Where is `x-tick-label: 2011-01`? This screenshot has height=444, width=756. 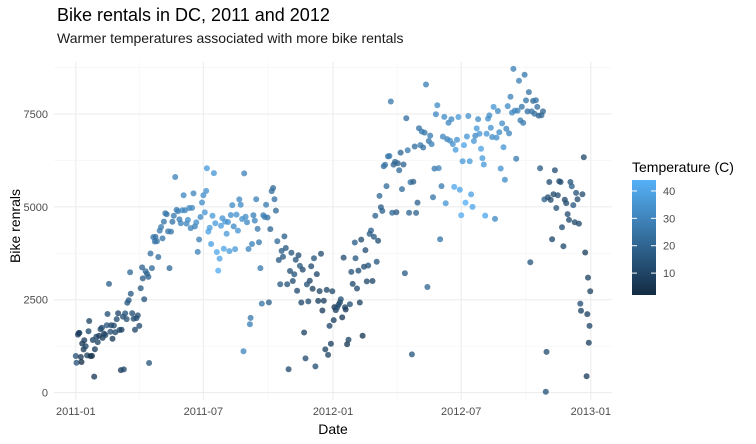 x-tick-label: 2011-01 is located at coordinates (76, 412).